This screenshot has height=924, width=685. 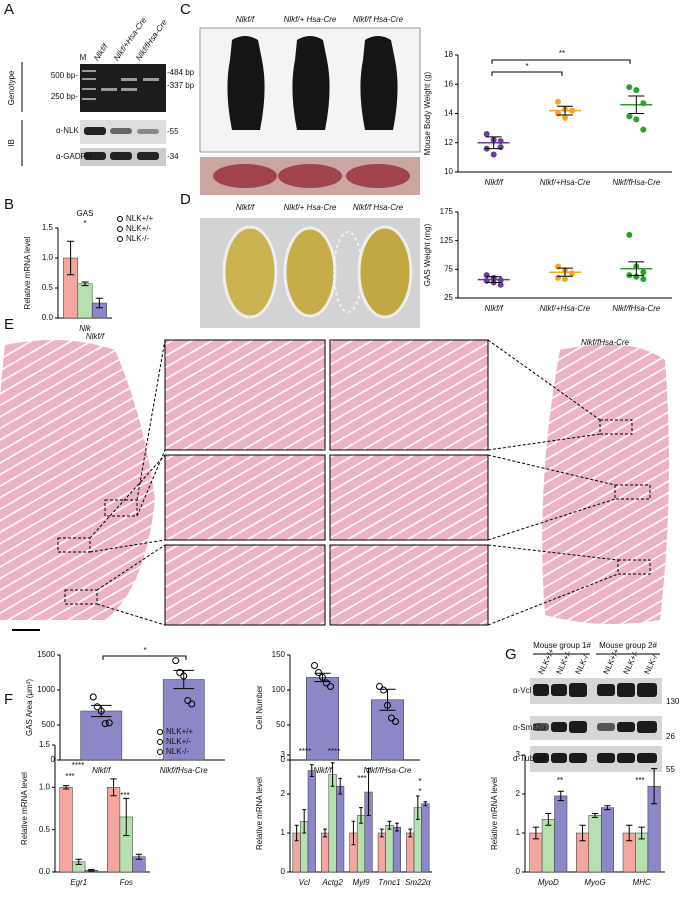 What do you see at coordinates (527, 73) in the screenshot?
I see `bracket` at bounding box center [527, 73].